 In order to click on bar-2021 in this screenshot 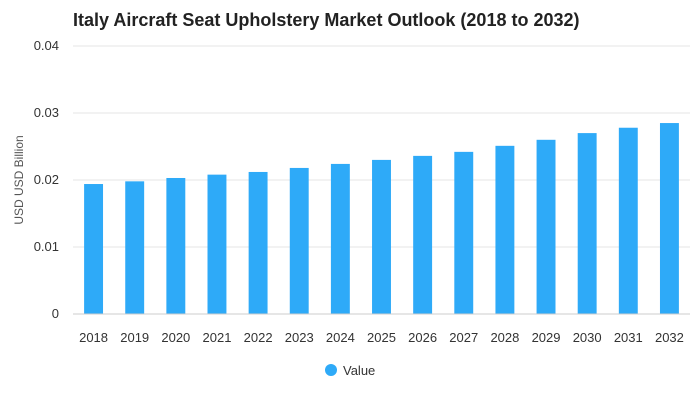, I will do `click(217, 244)`.